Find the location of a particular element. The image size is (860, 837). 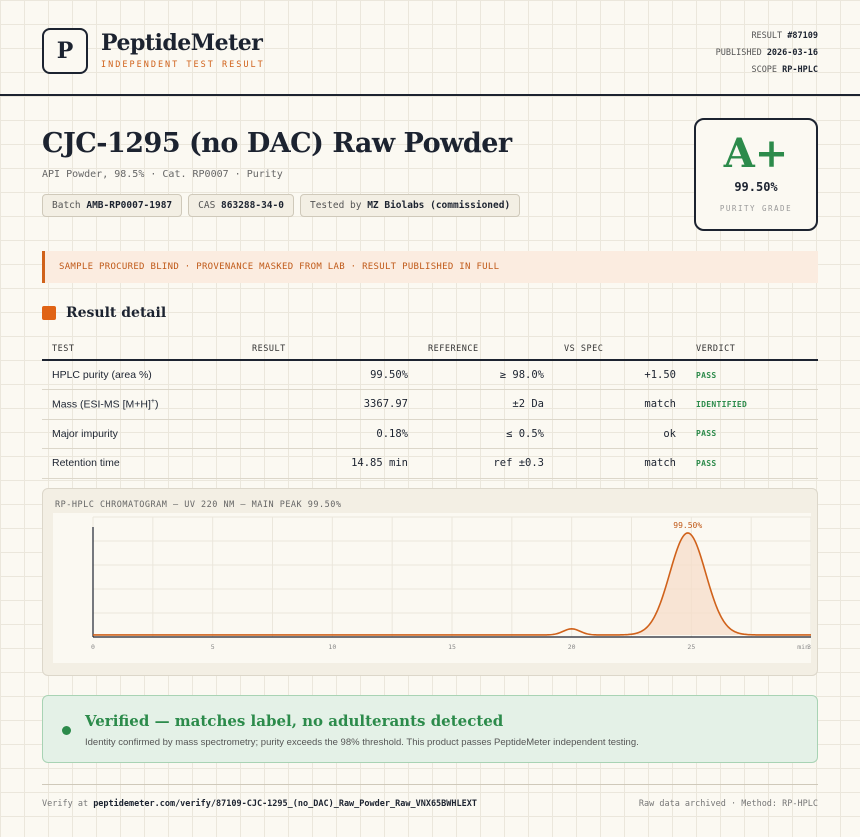

purity-grade-card: A+ 99.50% PURITY GRADE is located at coordinates (756, 174).